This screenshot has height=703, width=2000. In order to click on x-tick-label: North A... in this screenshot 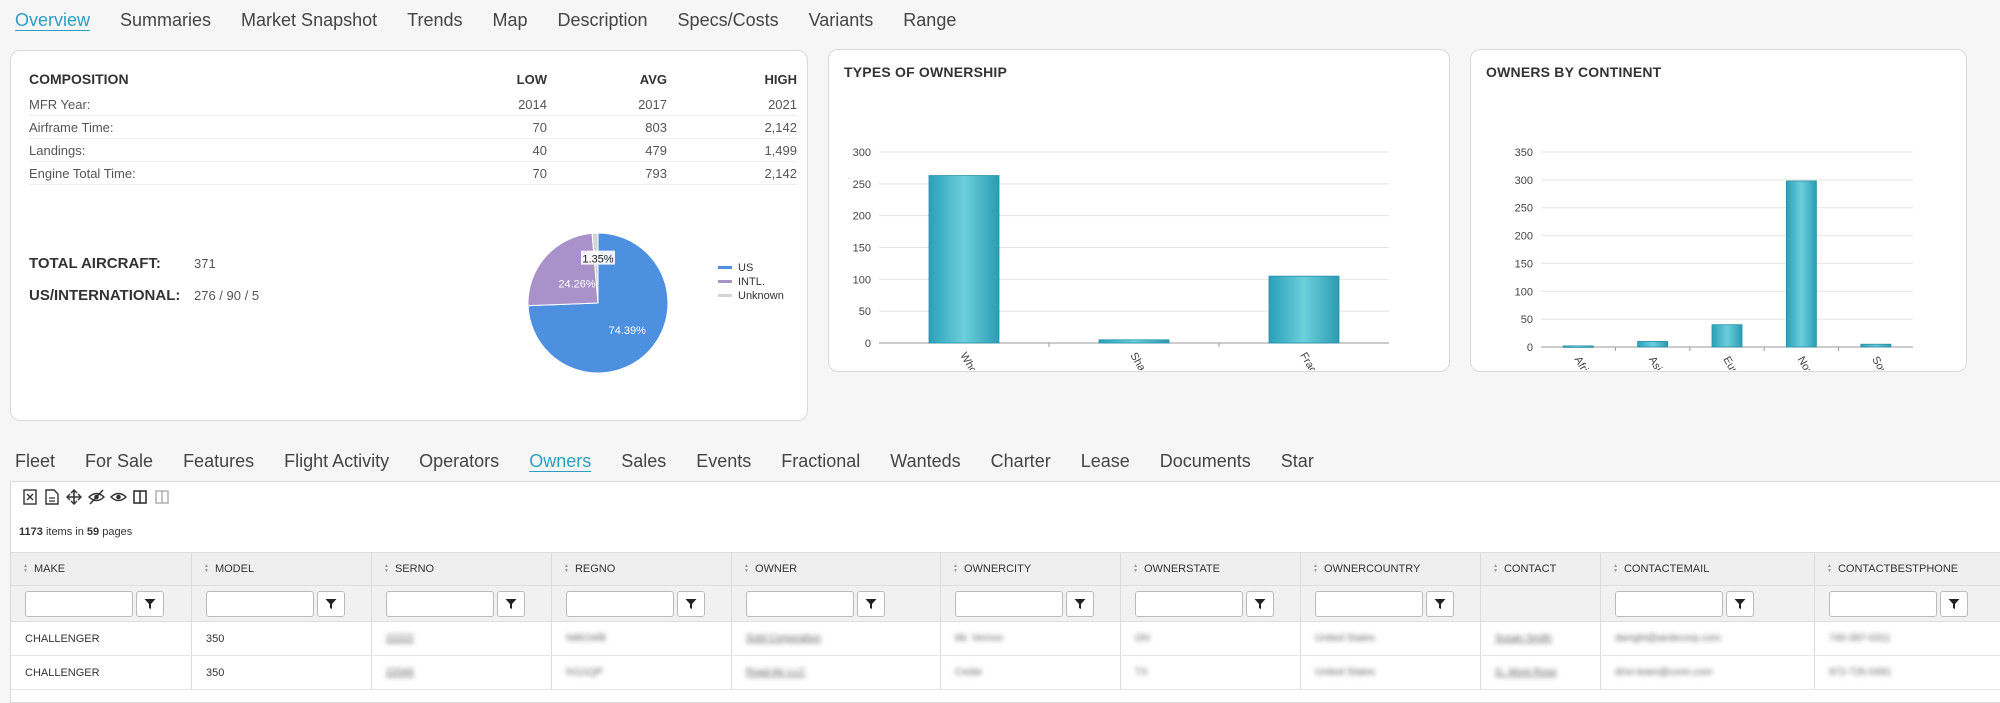, I will do `click(1811, 363)`.